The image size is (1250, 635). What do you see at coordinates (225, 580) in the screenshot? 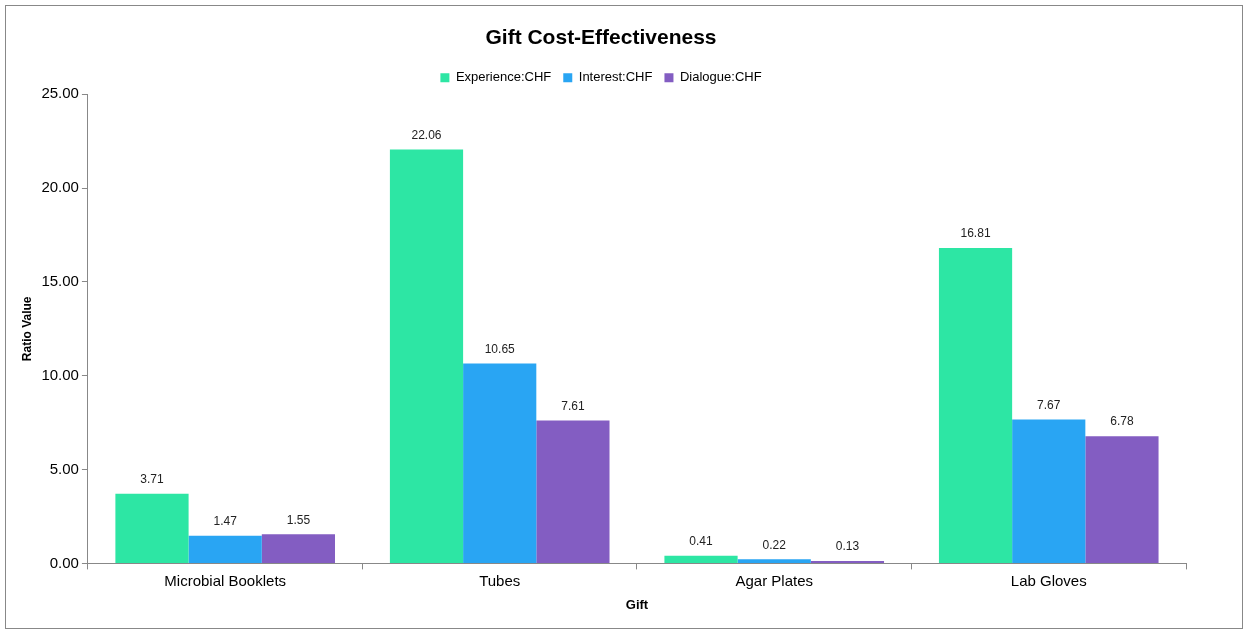
I see `x-tick-label: Microbial Booklets` at bounding box center [225, 580].